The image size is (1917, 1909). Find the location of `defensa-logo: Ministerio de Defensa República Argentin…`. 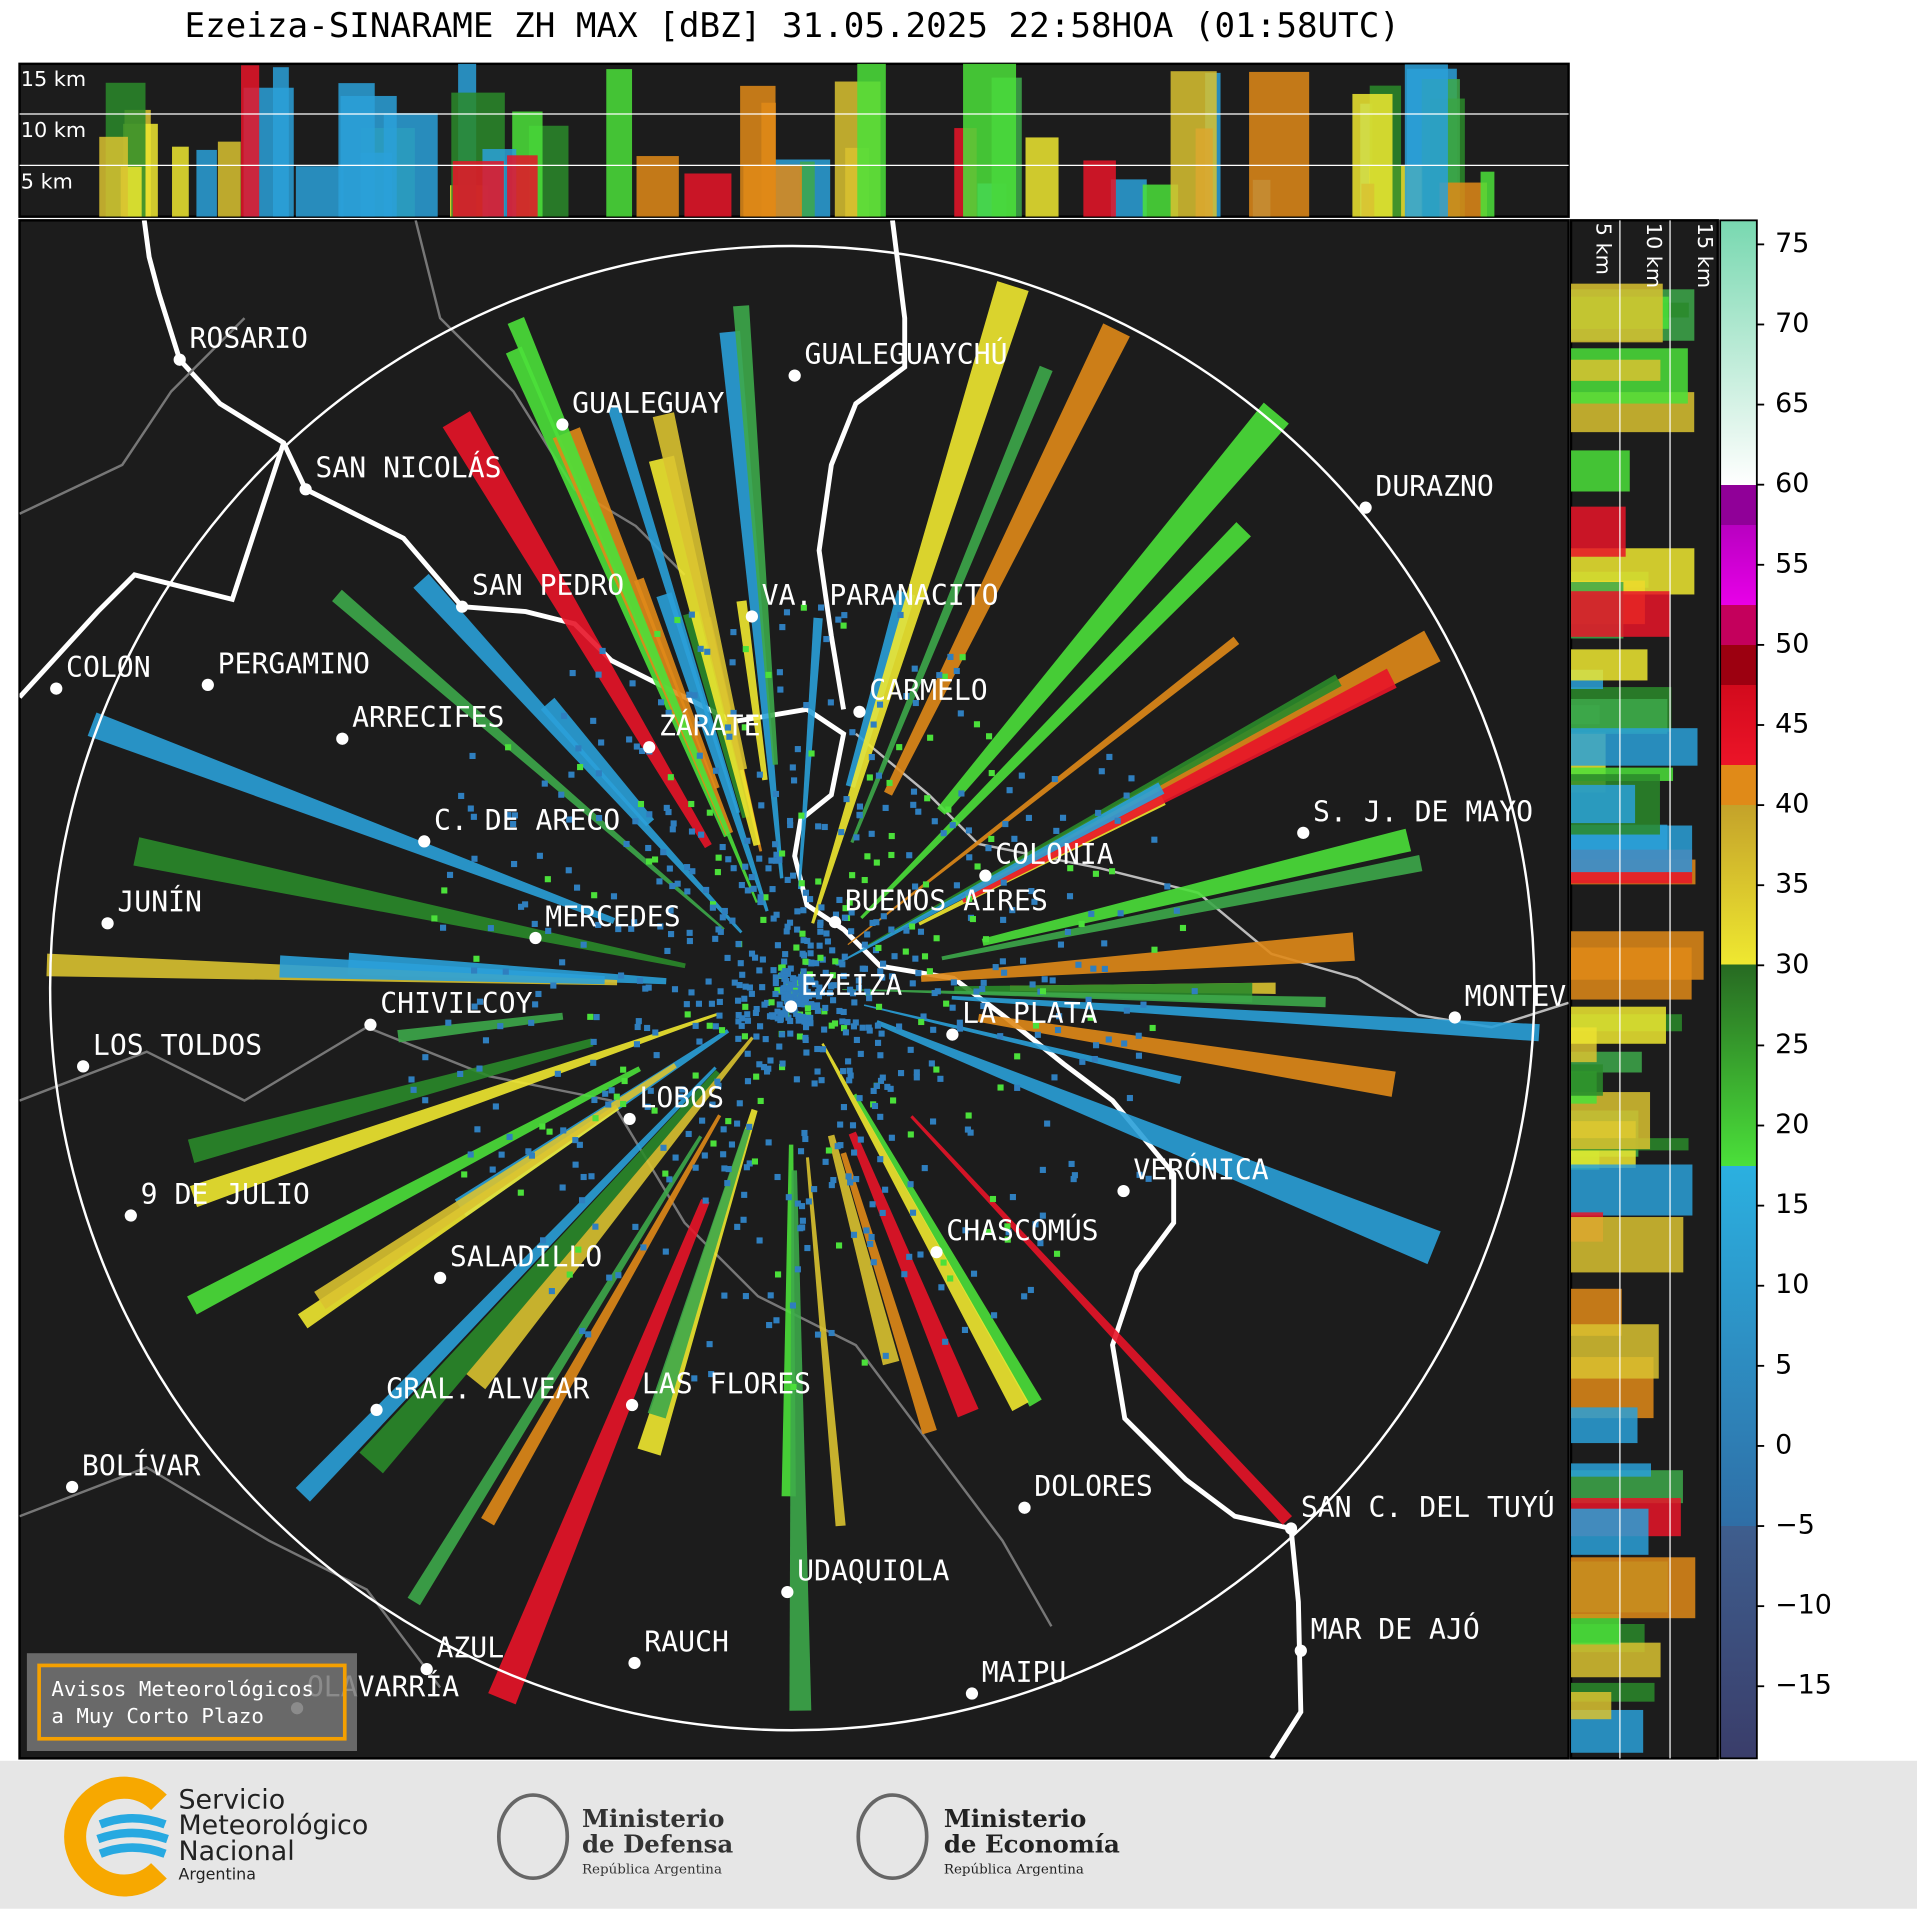

defensa-logo: Ministerio de Defensa República Argentin… is located at coordinates (614, 1836).